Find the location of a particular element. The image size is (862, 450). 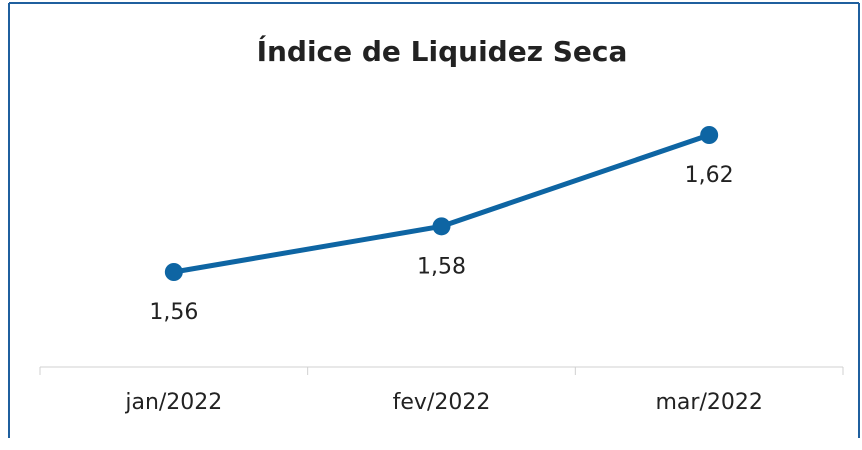

x-tick-label: jan/2022 is located at coordinates (173, 402).